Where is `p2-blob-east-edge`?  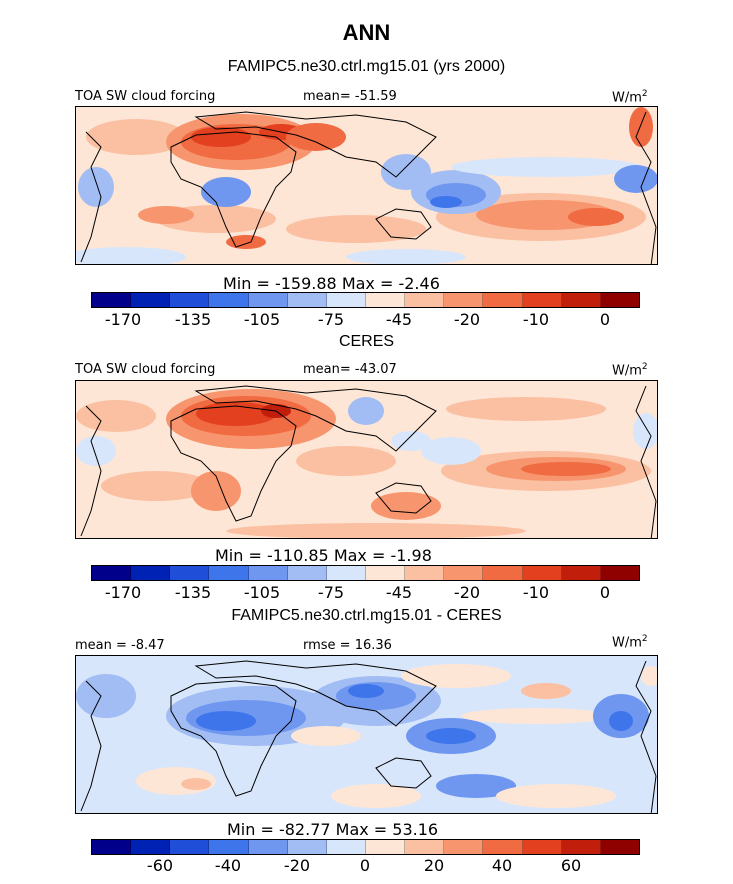 p2-blob-east-edge is located at coordinates (645, 431).